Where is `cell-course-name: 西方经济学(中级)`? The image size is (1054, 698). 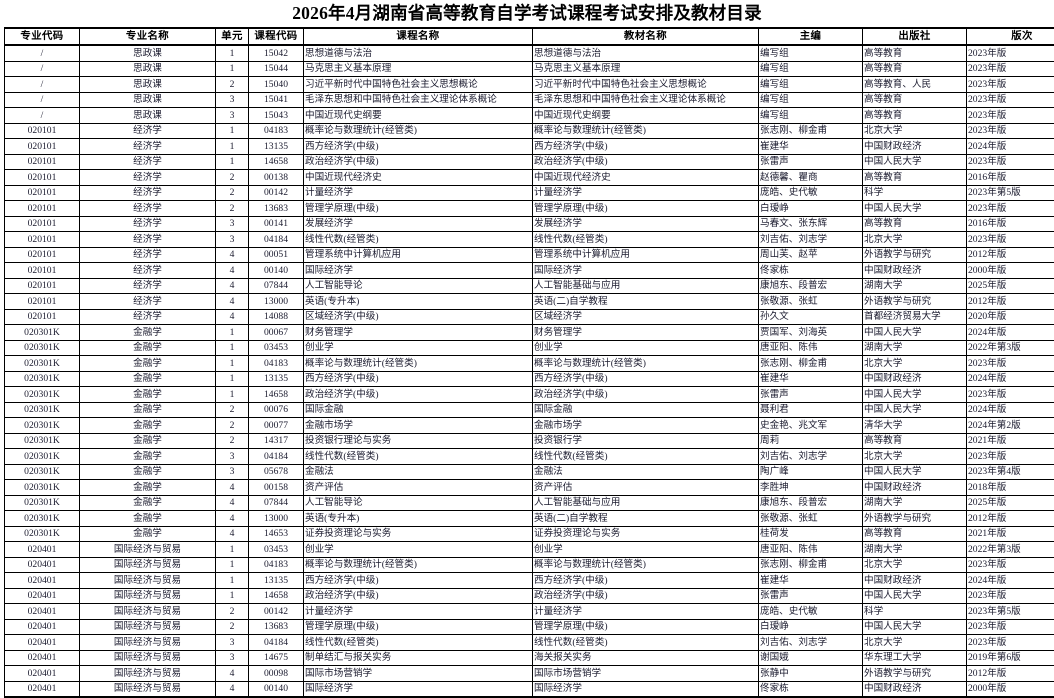 cell-course-name: 西方经济学(中级) is located at coordinates (418, 379).